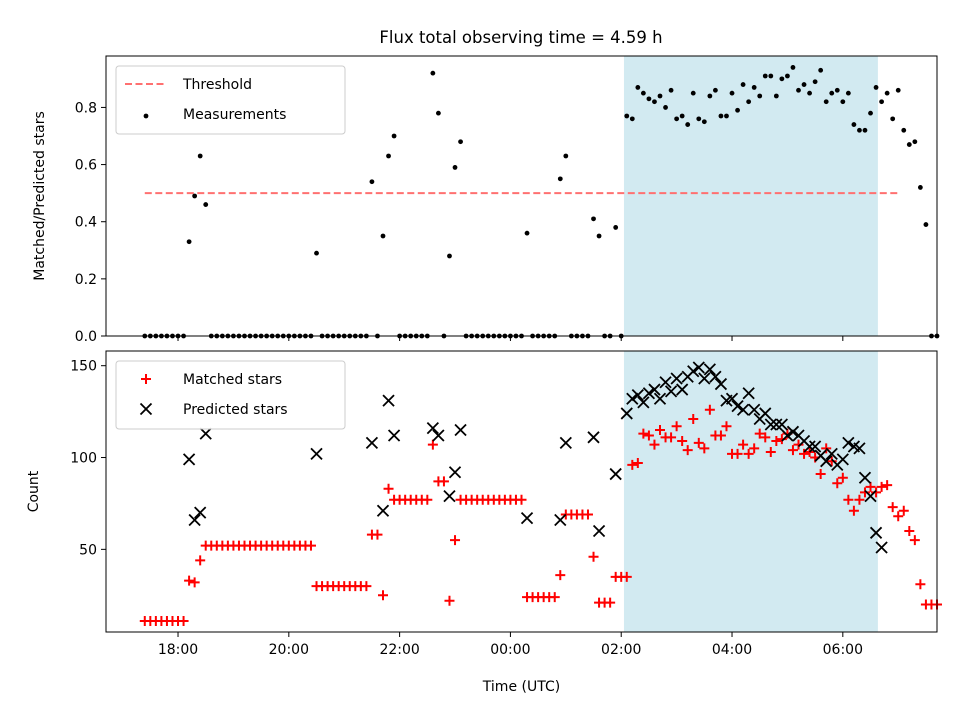 This screenshot has height=724, width=960. Describe the element at coordinates (40, 196) in the screenshot. I see `top-y-axis-label: Matched/Predicted stars` at that location.